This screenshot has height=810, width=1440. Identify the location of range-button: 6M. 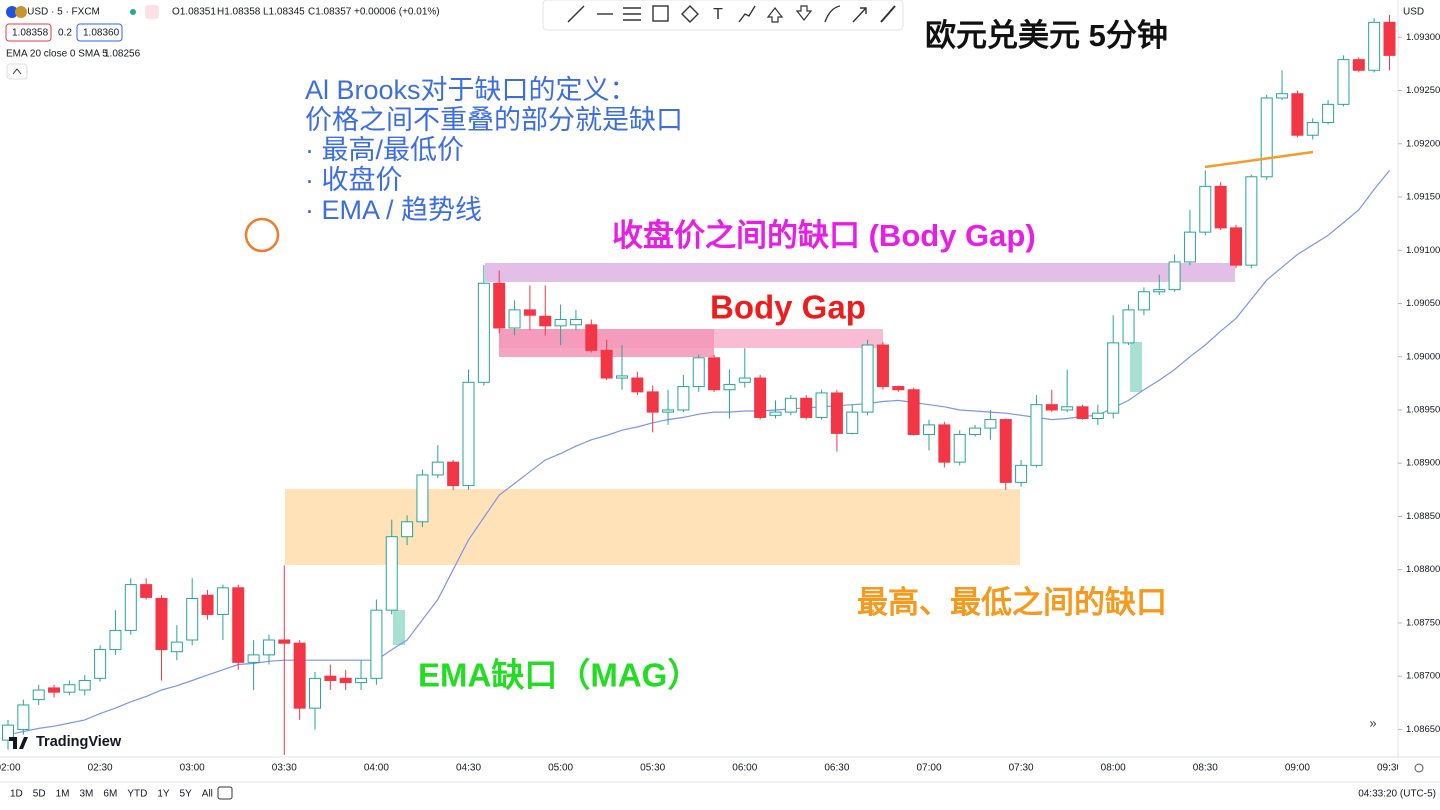
(110, 794).